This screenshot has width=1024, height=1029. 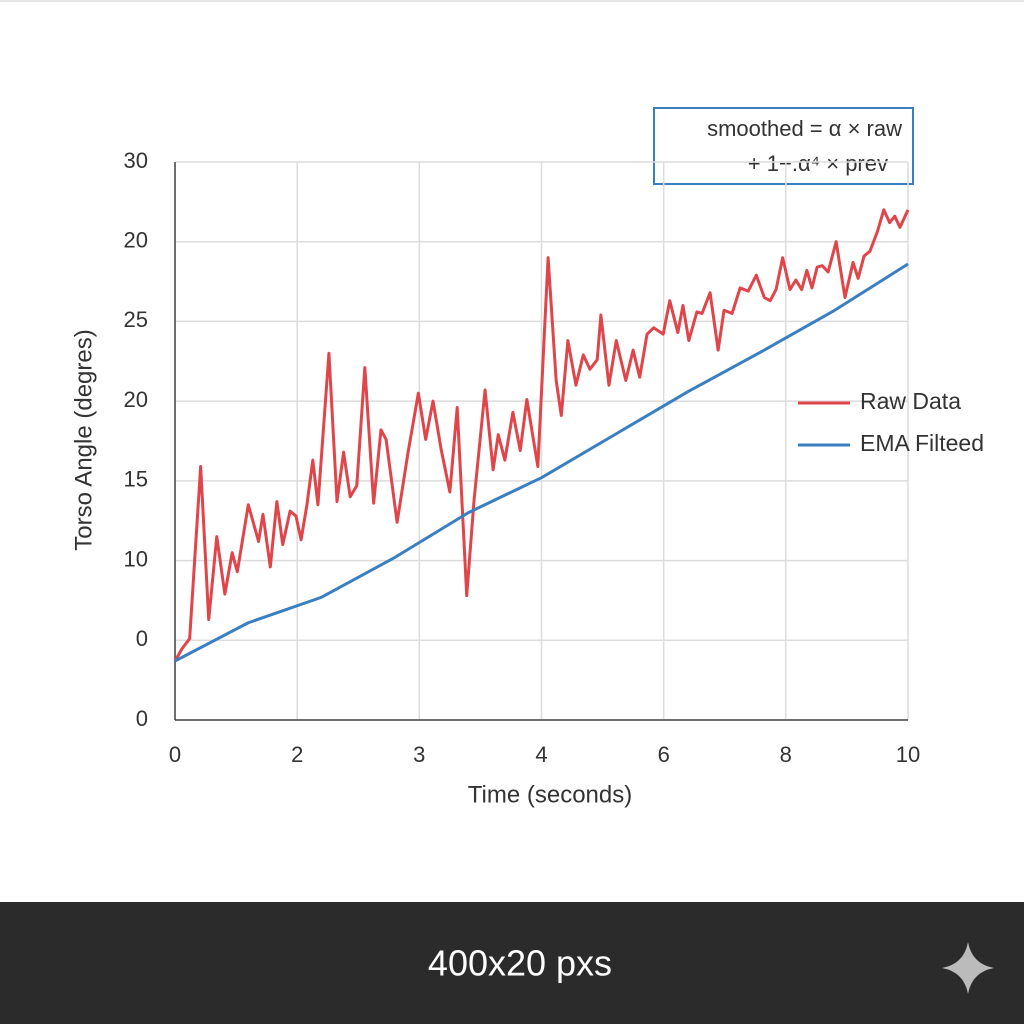 I want to click on x-tick-label: 3, so click(x=419, y=754).